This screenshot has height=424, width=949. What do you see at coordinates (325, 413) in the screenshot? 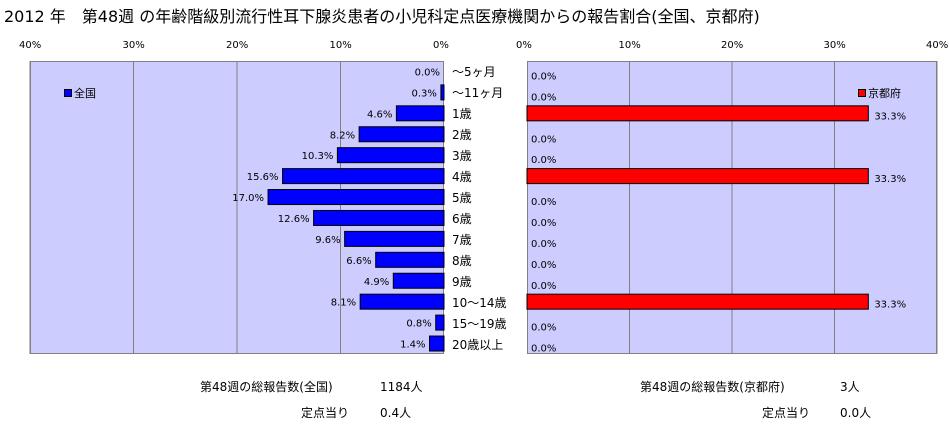
I see `footer-national-per-label: 定点当り` at bounding box center [325, 413].